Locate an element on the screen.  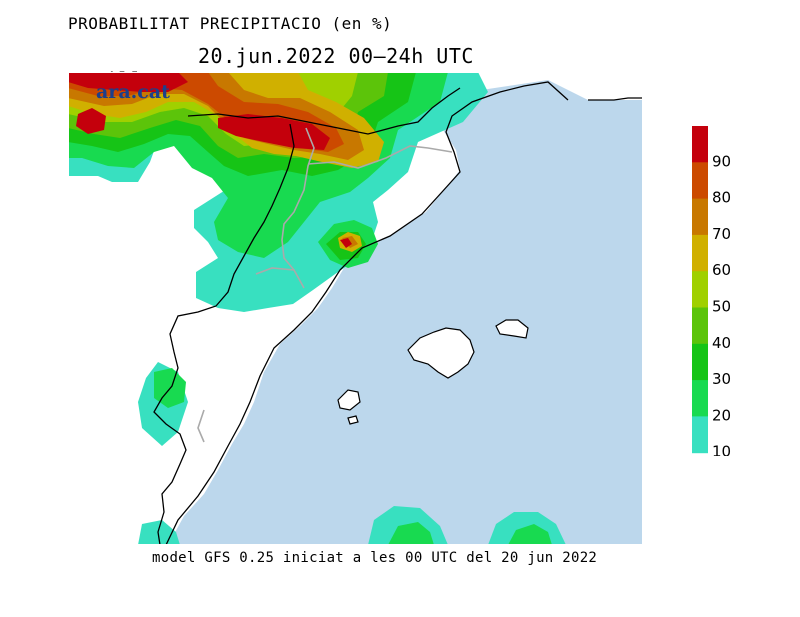
probability-legend: 90 80 70 60 50 40 30 20 10 is located at coordinates (711, 291).